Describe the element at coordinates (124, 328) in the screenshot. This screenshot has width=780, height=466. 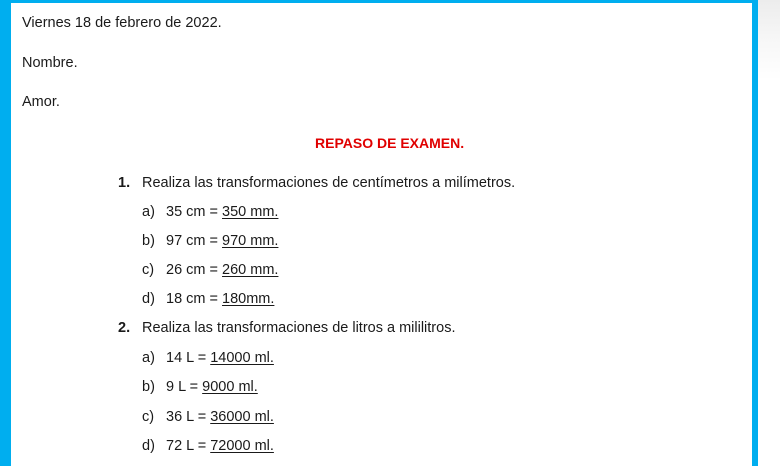
I see `question-number: 2.` at that location.